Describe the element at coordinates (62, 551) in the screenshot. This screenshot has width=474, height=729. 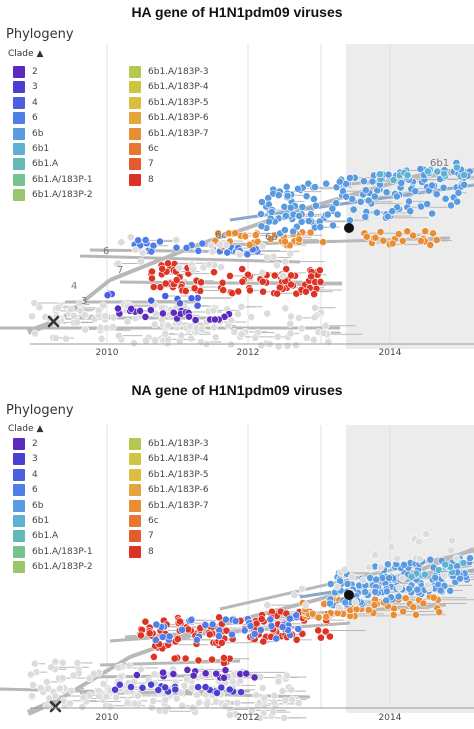
I see `legend-label: 6b1.A/183P-1` at that location.